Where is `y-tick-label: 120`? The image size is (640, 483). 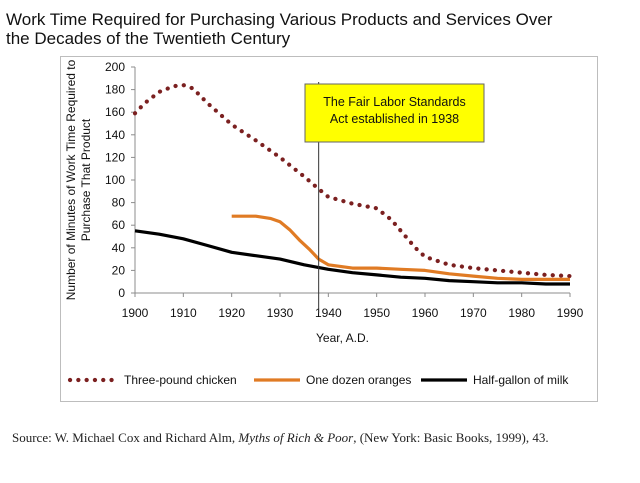 y-tick-label: 120 is located at coordinates (115, 157).